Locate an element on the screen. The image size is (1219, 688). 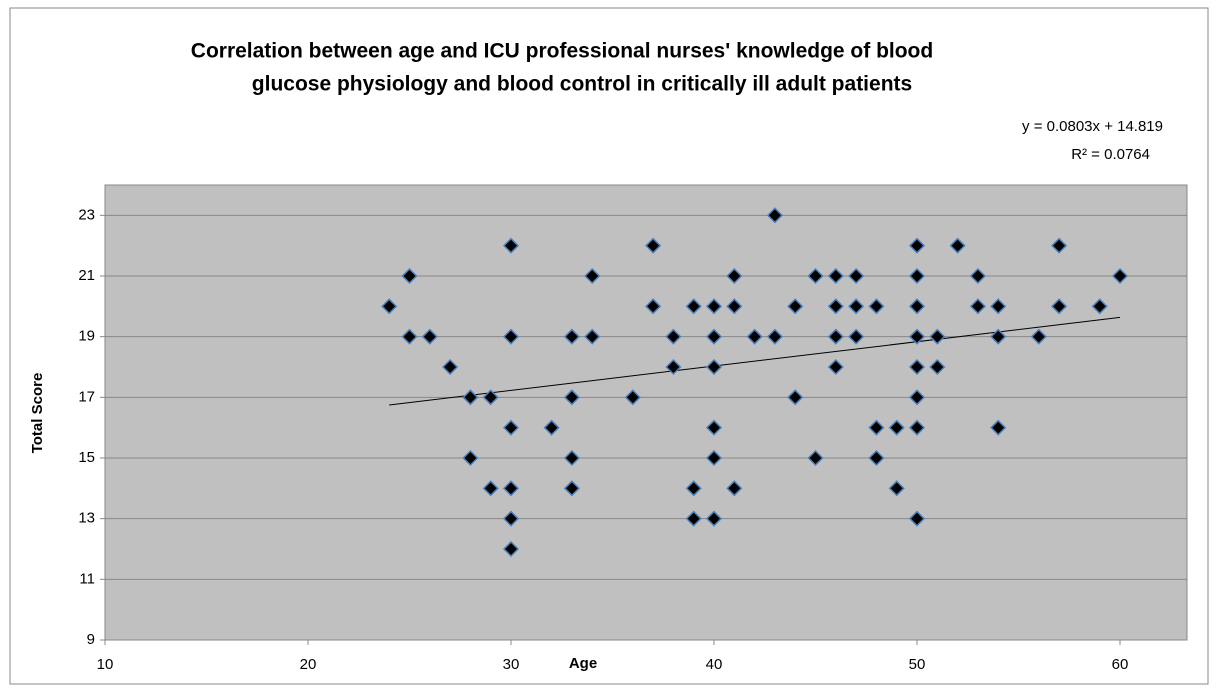
y-tick-label: 19 is located at coordinates (86, 336).